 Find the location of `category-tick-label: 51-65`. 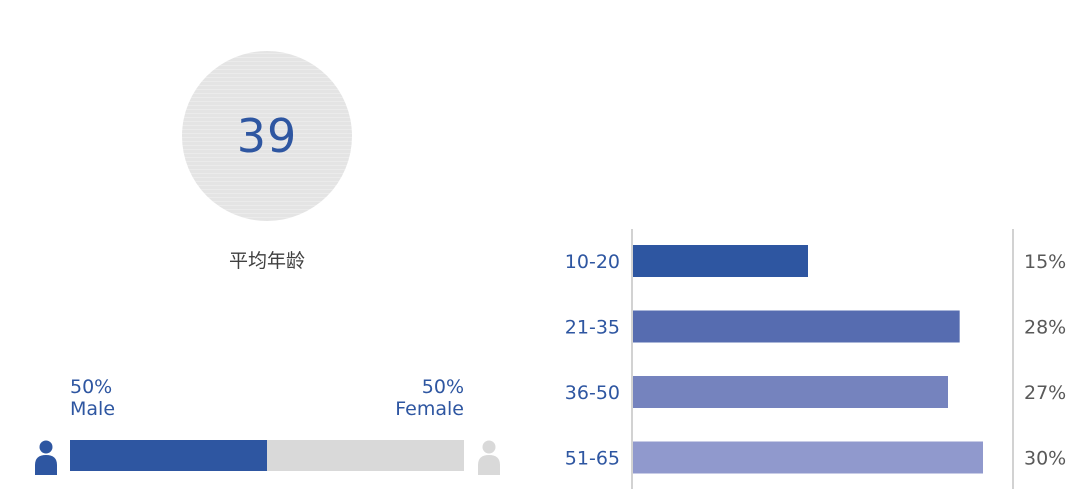

category-tick-label: 51-65 is located at coordinates (592, 459).